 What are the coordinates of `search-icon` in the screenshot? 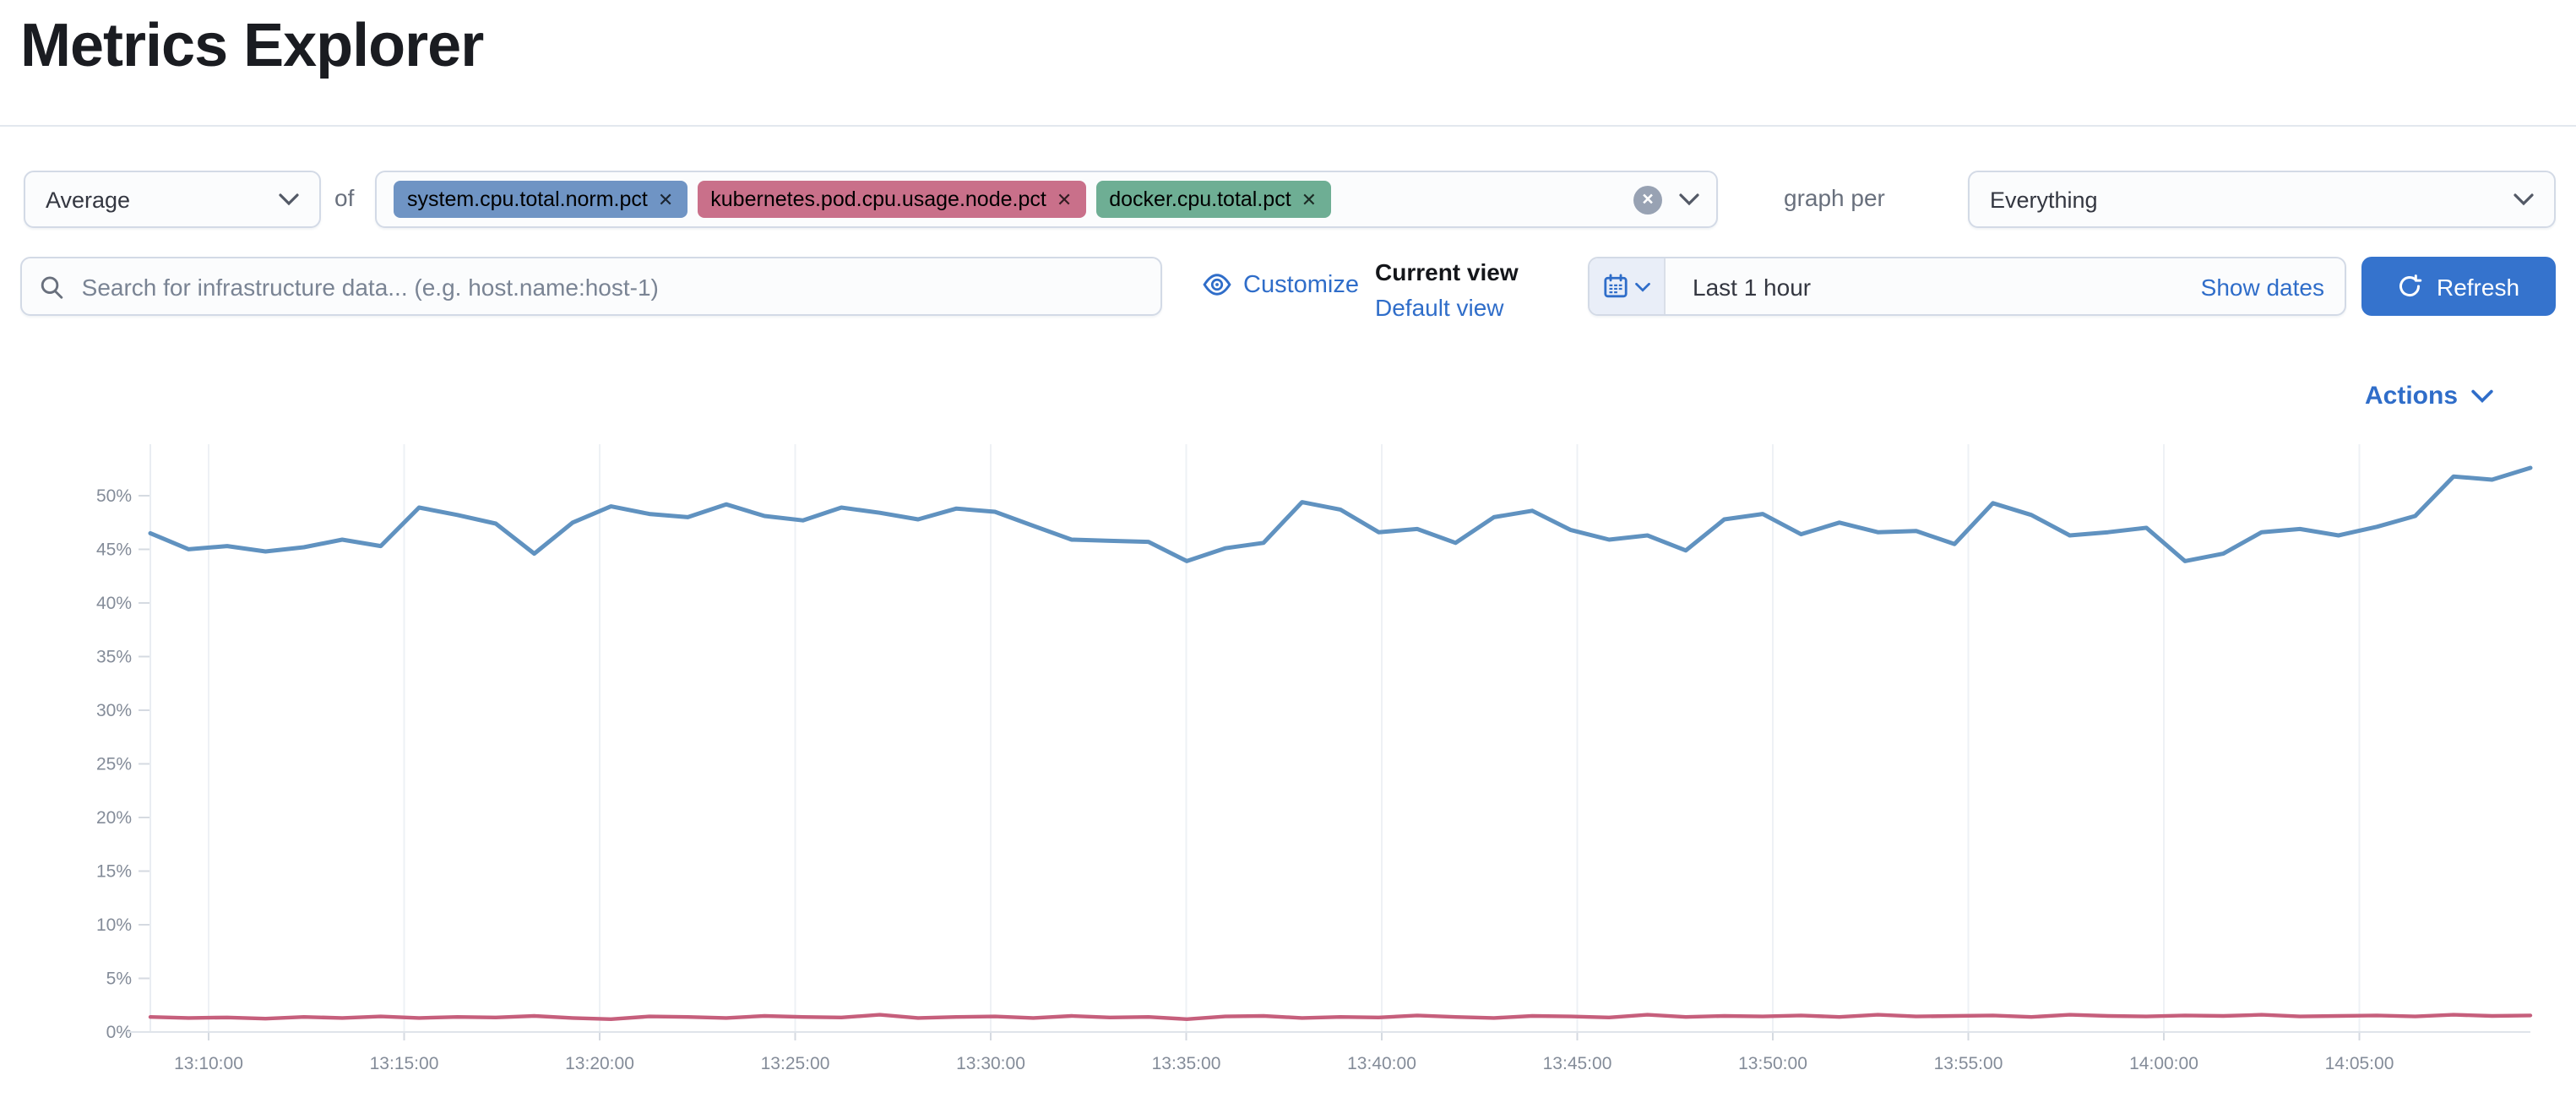 It's located at (52, 286).